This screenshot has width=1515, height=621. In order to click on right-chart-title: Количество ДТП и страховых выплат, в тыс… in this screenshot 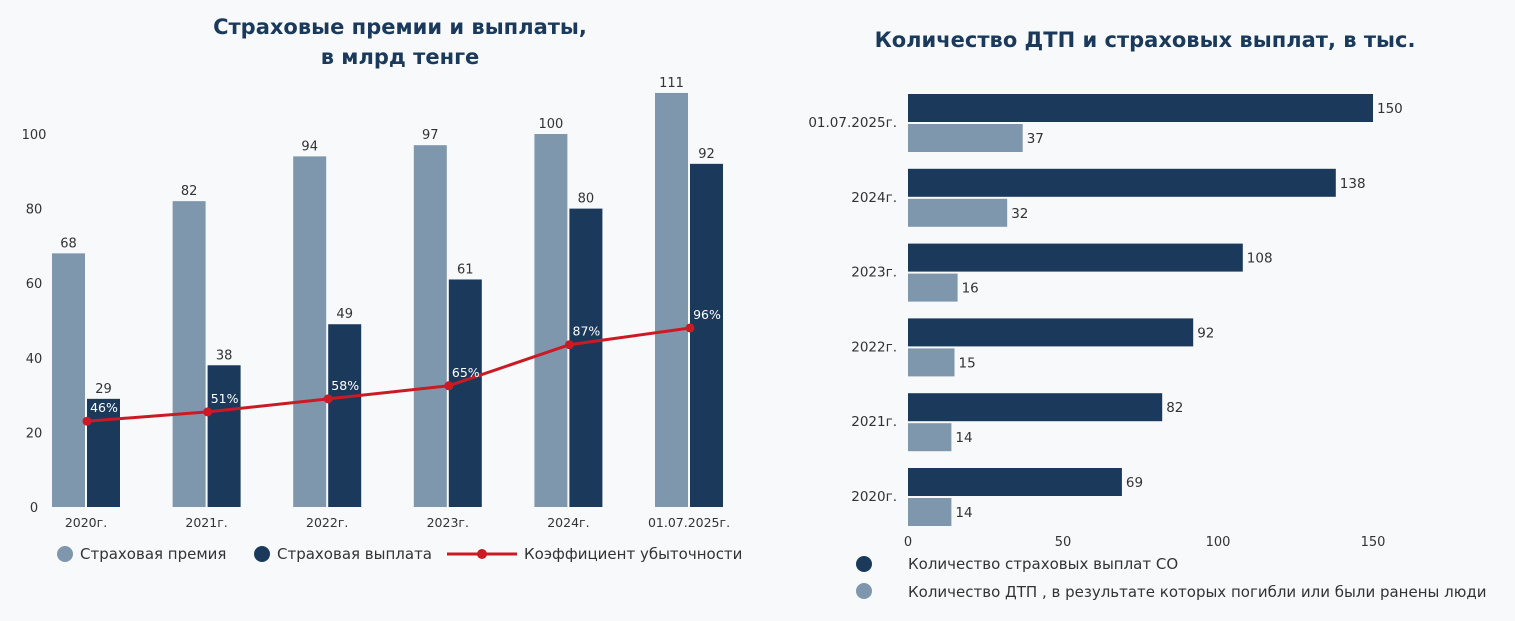, I will do `click(1145, 40)`.